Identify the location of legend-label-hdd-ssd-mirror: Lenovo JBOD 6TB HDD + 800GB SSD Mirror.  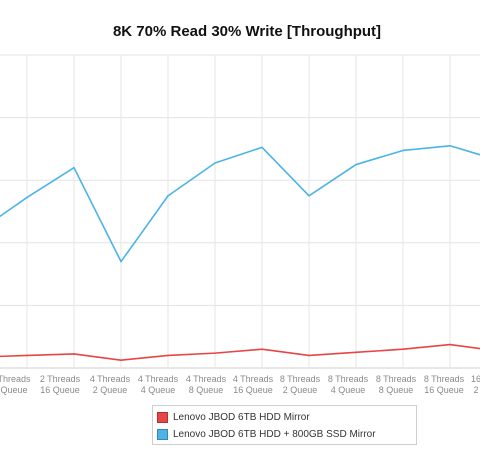
(274, 434).